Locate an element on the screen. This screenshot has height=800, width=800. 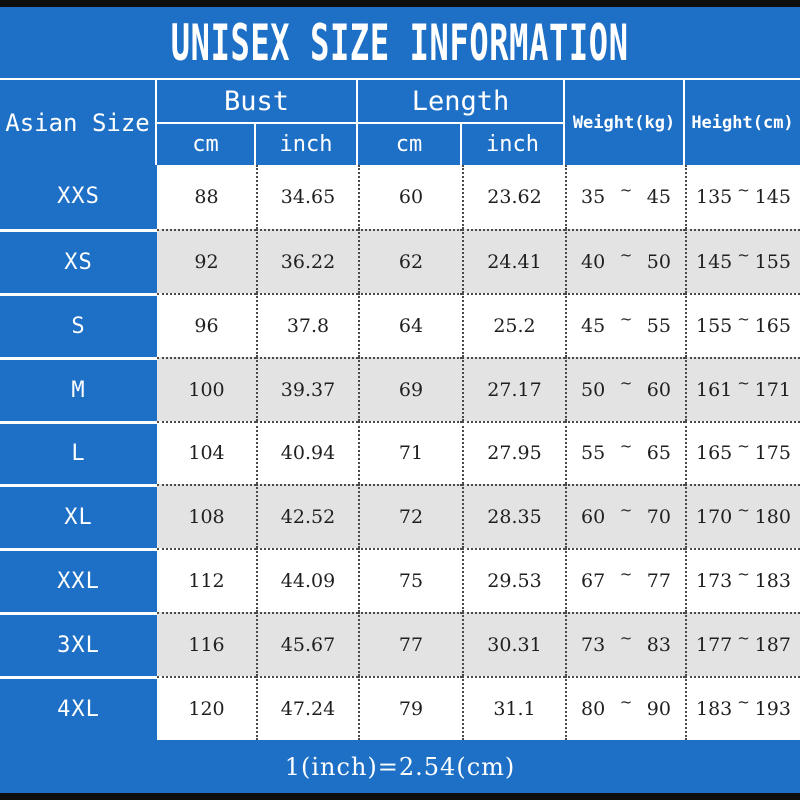
bust-inch-value: 37.8 is located at coordinates (307, 324).